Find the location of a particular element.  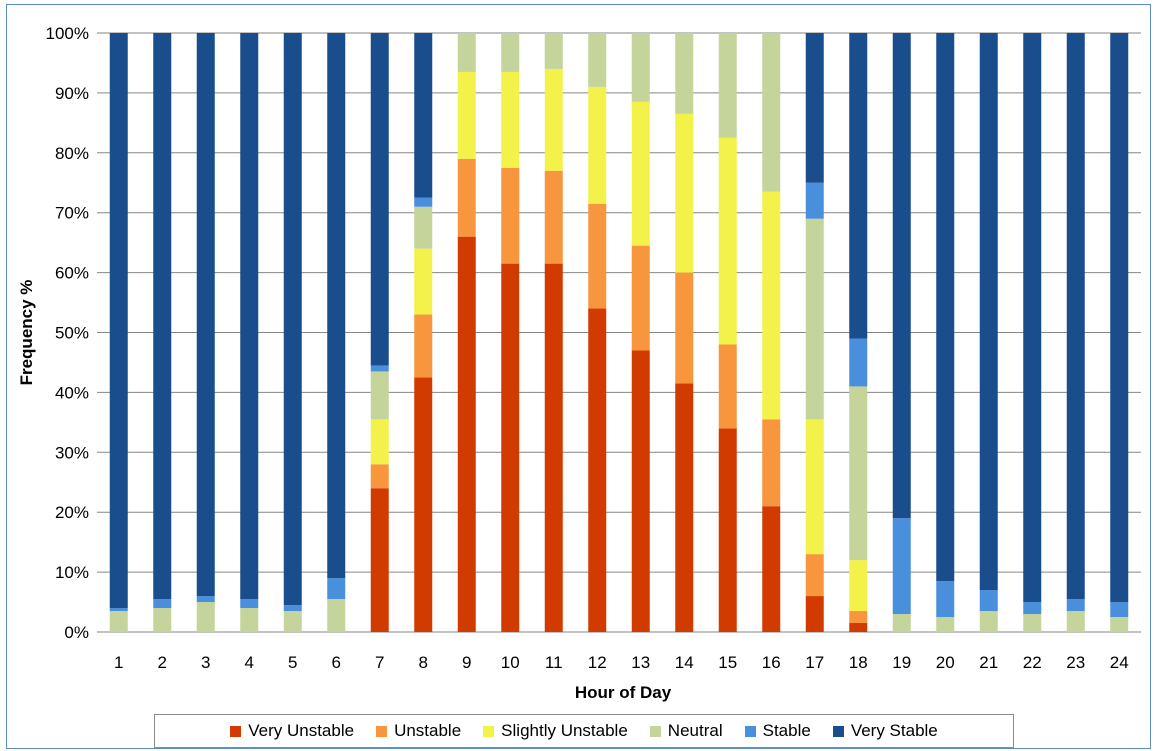

x-tick-label: 12 is located at coordinates (597, 662).